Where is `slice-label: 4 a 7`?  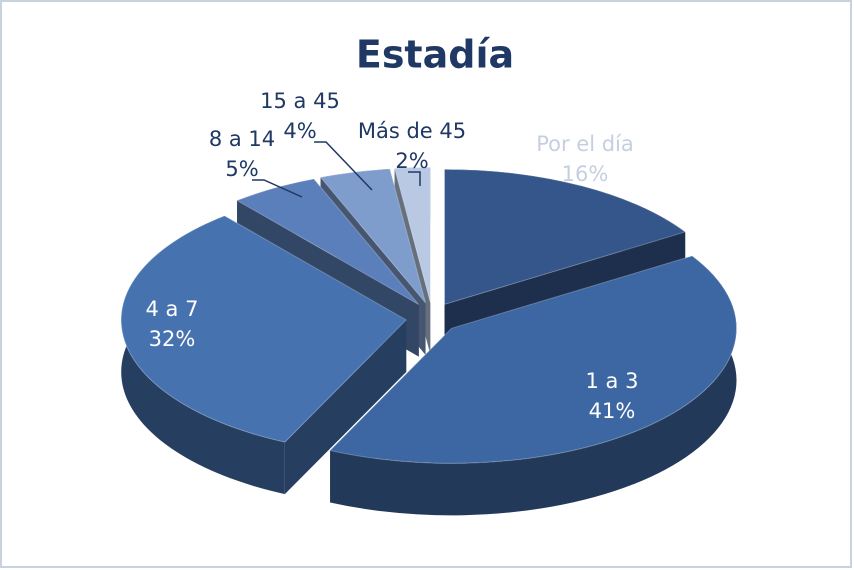 slice-label: 4 a 7 is located at coordinates (172, 309).